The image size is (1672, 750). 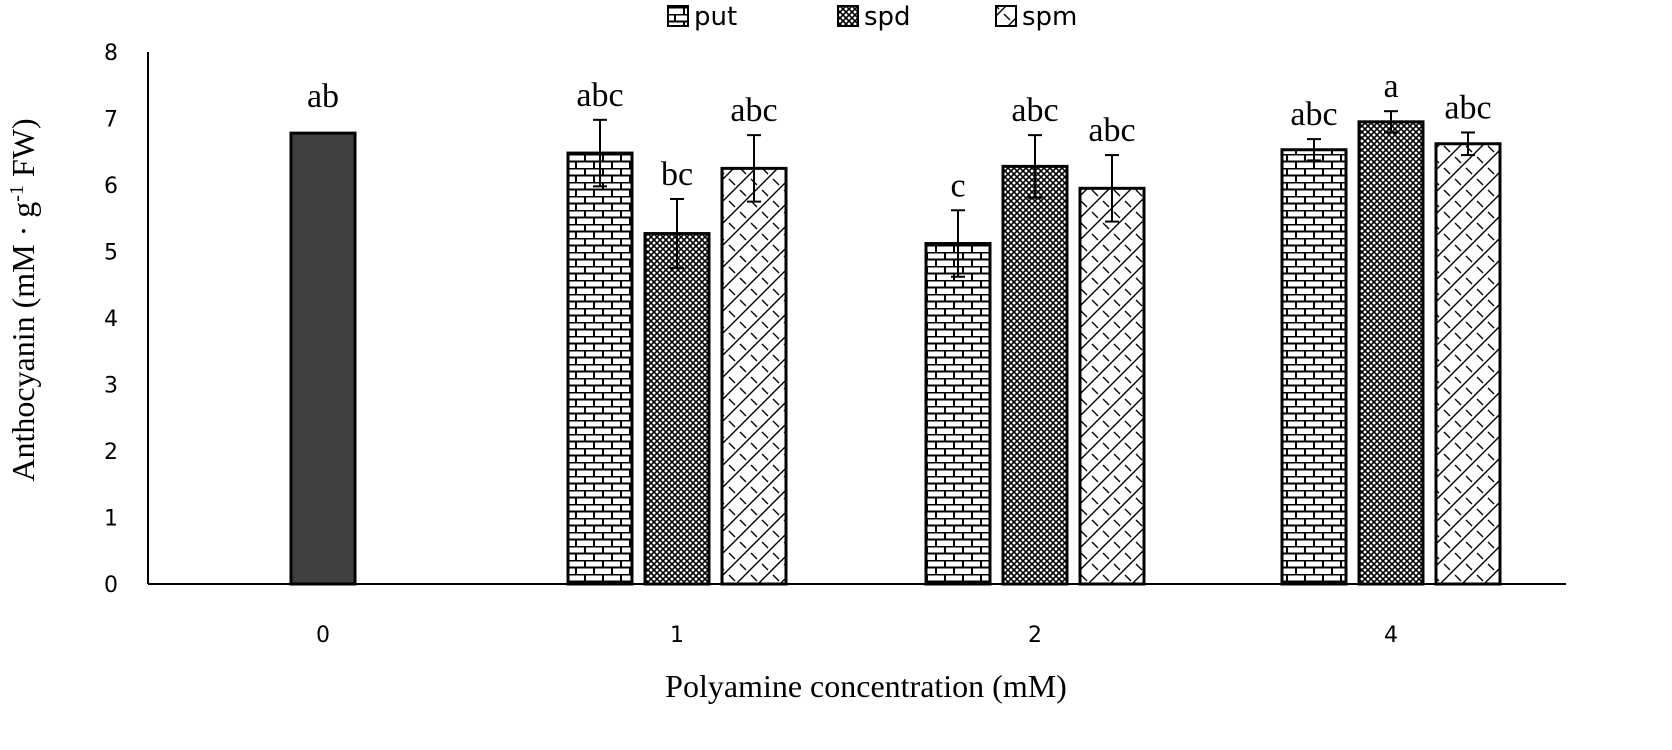 What do you see at coordinates (887, 17) in the screenshot?
I see `legend-label-spd: spd` at bounding box center [887, 17].